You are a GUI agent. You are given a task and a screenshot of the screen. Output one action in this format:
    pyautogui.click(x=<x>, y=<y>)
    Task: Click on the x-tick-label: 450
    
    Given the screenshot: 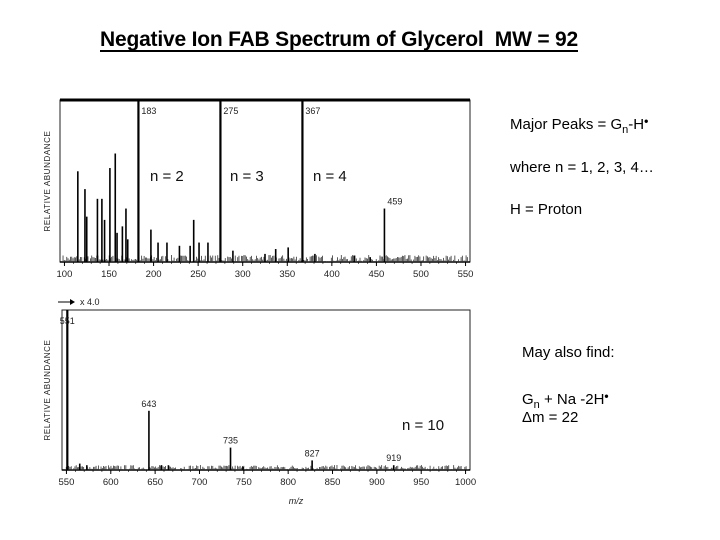 What is the action you would take?
    pyautogui.click(x=376, y=274)
    